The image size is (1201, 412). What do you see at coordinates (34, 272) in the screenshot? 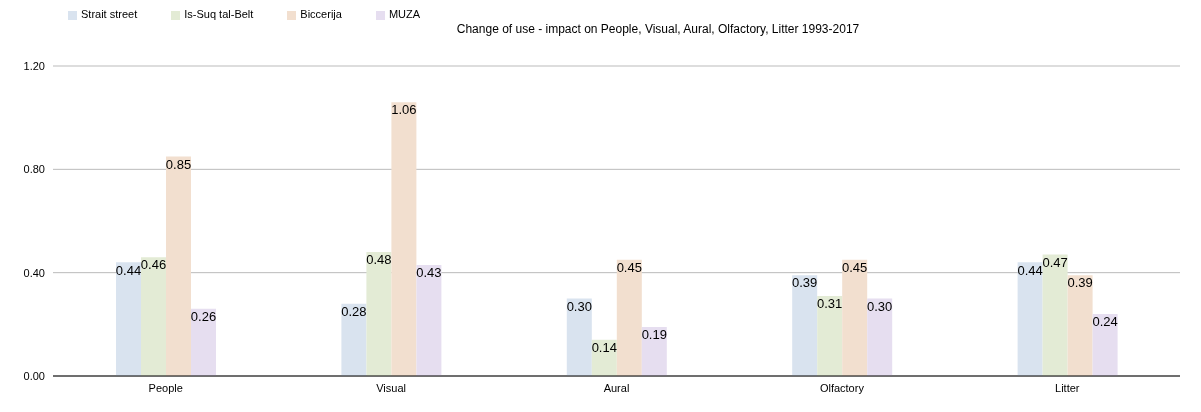
I see `y-tick-label: 0.40` at bounding box center [34, 272].